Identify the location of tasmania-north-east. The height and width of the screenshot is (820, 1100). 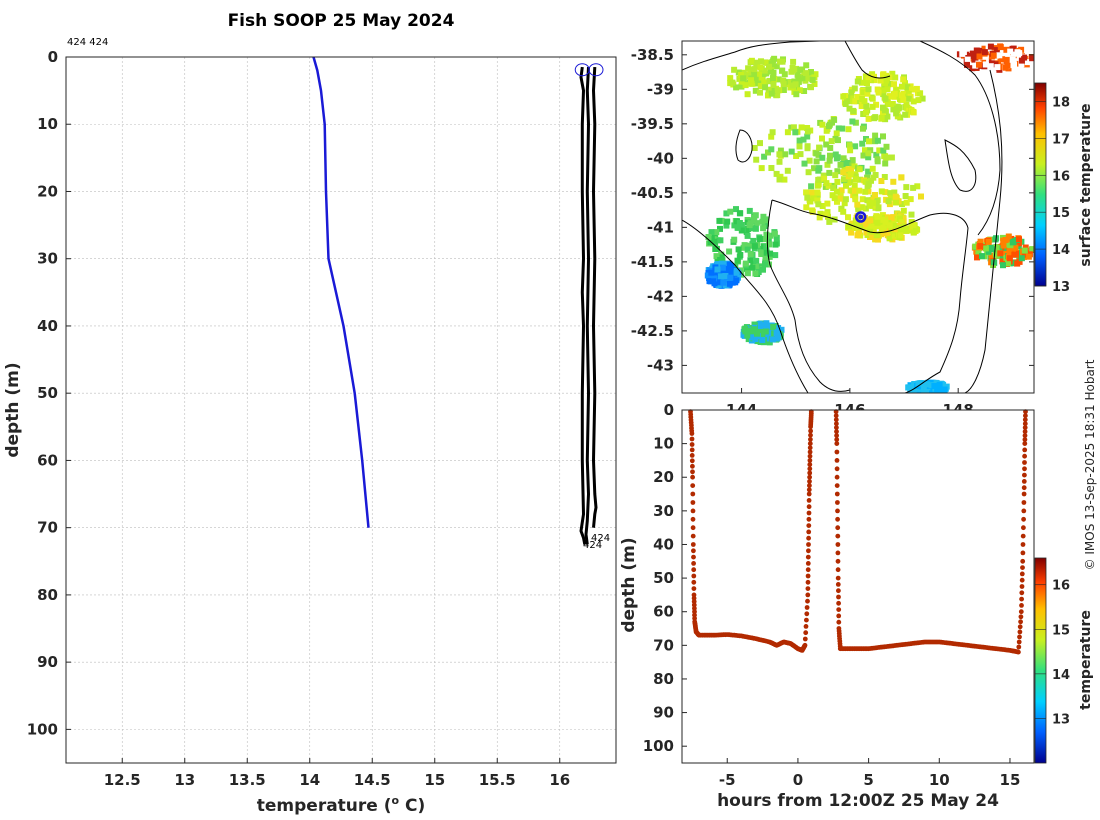
(870, 296).